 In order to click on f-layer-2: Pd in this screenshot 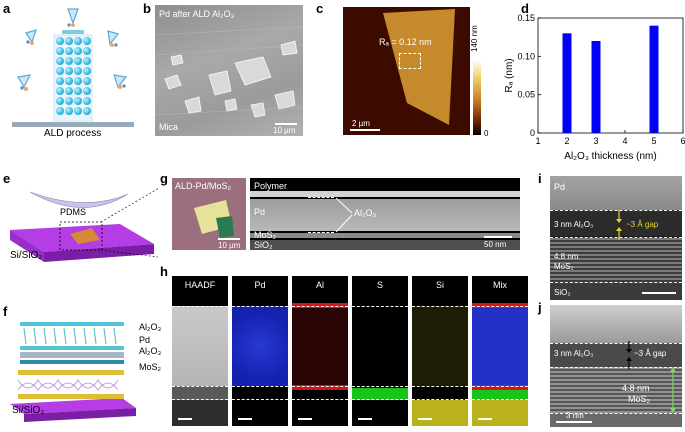, I will do `click(145, 340)`.